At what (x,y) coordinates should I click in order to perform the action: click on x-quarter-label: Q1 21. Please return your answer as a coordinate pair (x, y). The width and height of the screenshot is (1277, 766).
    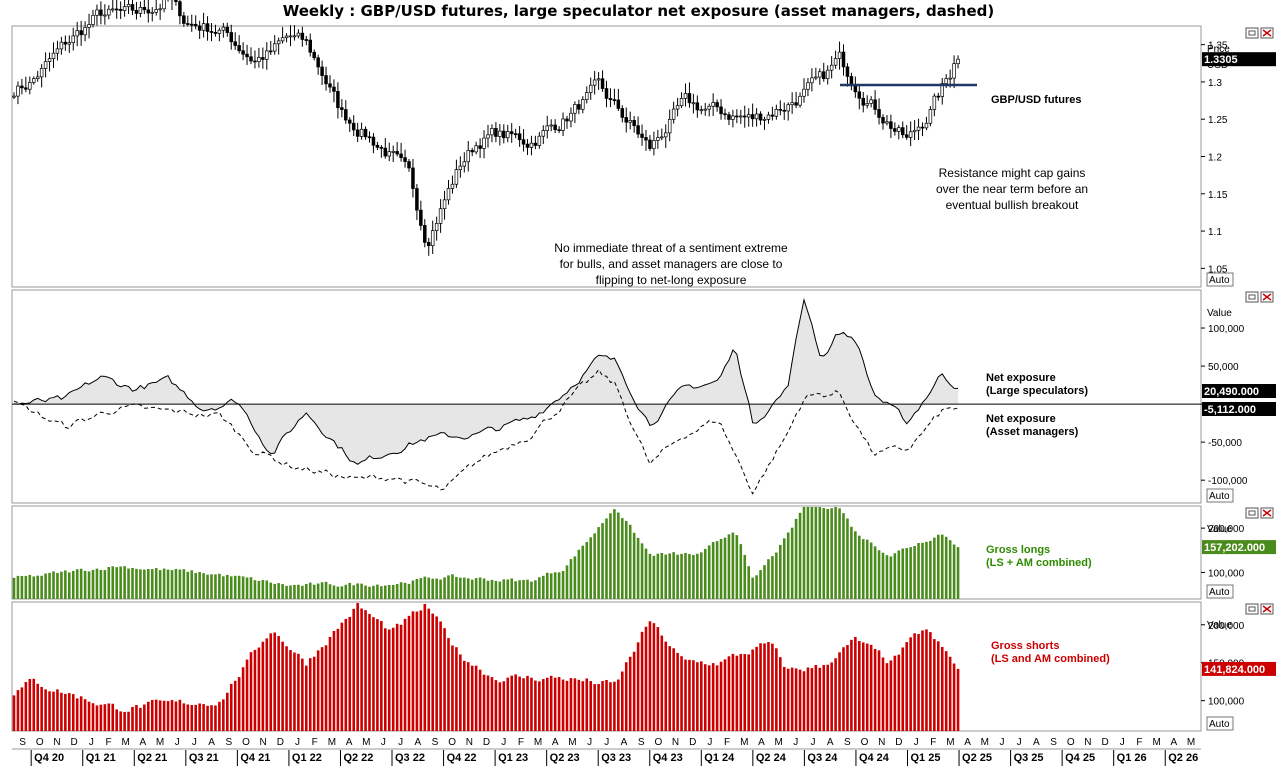
    Looking at the image, I should click on (101, 758).